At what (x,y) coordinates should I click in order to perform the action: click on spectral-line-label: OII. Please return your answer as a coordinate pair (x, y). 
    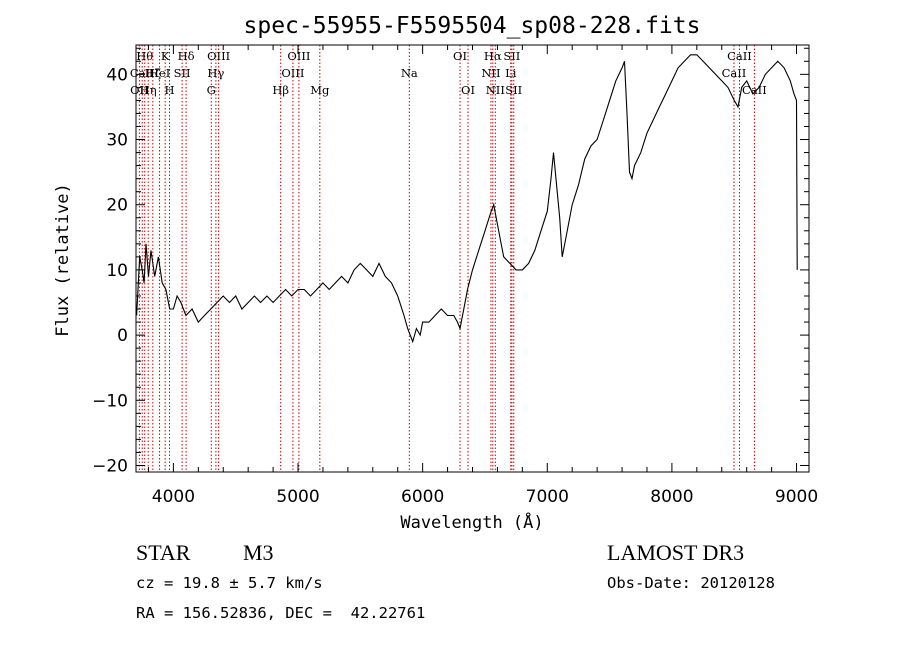
    Looking at the image, I should click on (139, 90).